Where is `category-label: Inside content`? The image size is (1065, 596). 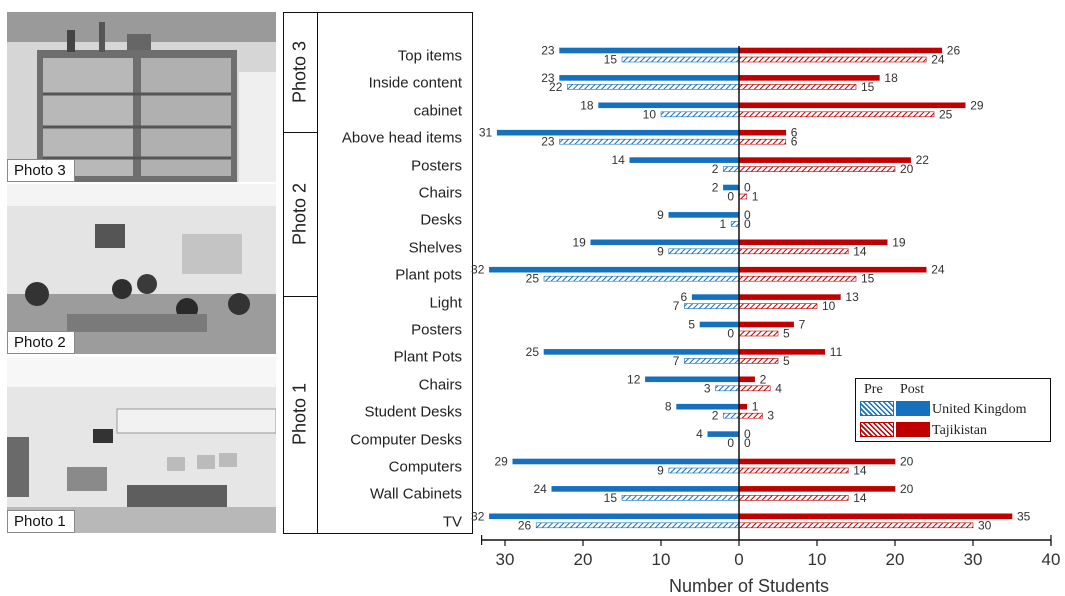
category-label: Inside content is located at coordinates (415, 83).